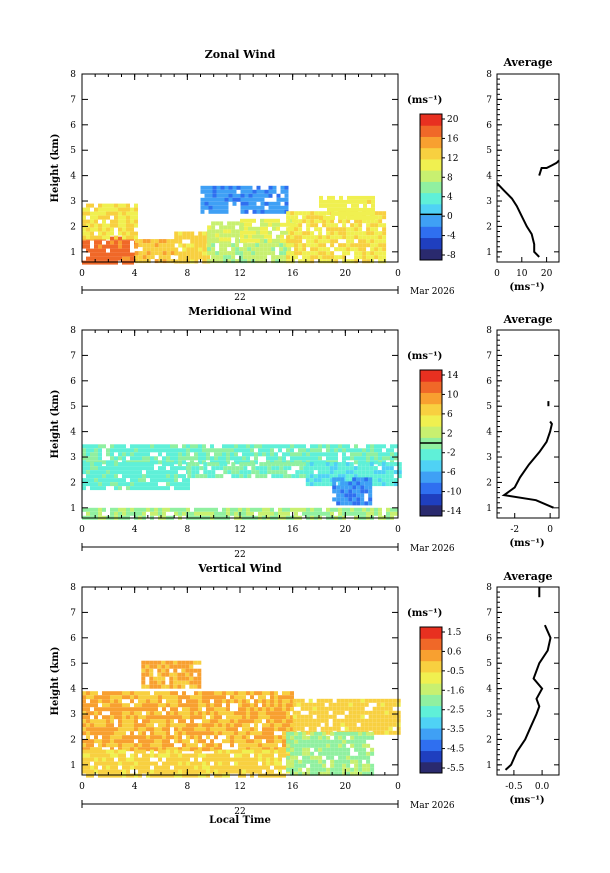 Image resolution: width=610 pixels, height=873 pixels. I want to click on zonal-colorbar-unit: (ms⁻¹), so click(424, 100).